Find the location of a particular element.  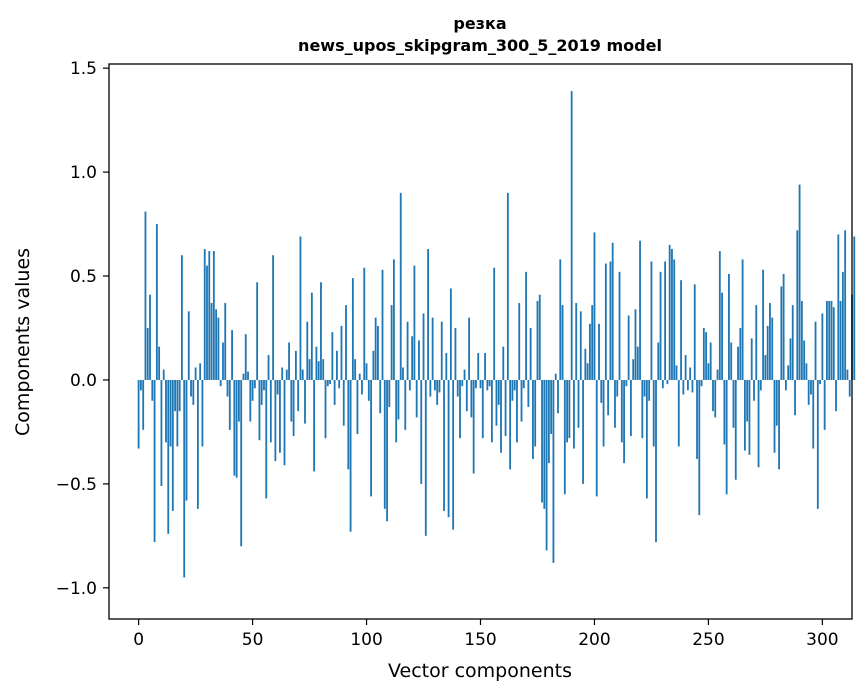

x-axis-label: Vector components is located at coordinates (480, 671).